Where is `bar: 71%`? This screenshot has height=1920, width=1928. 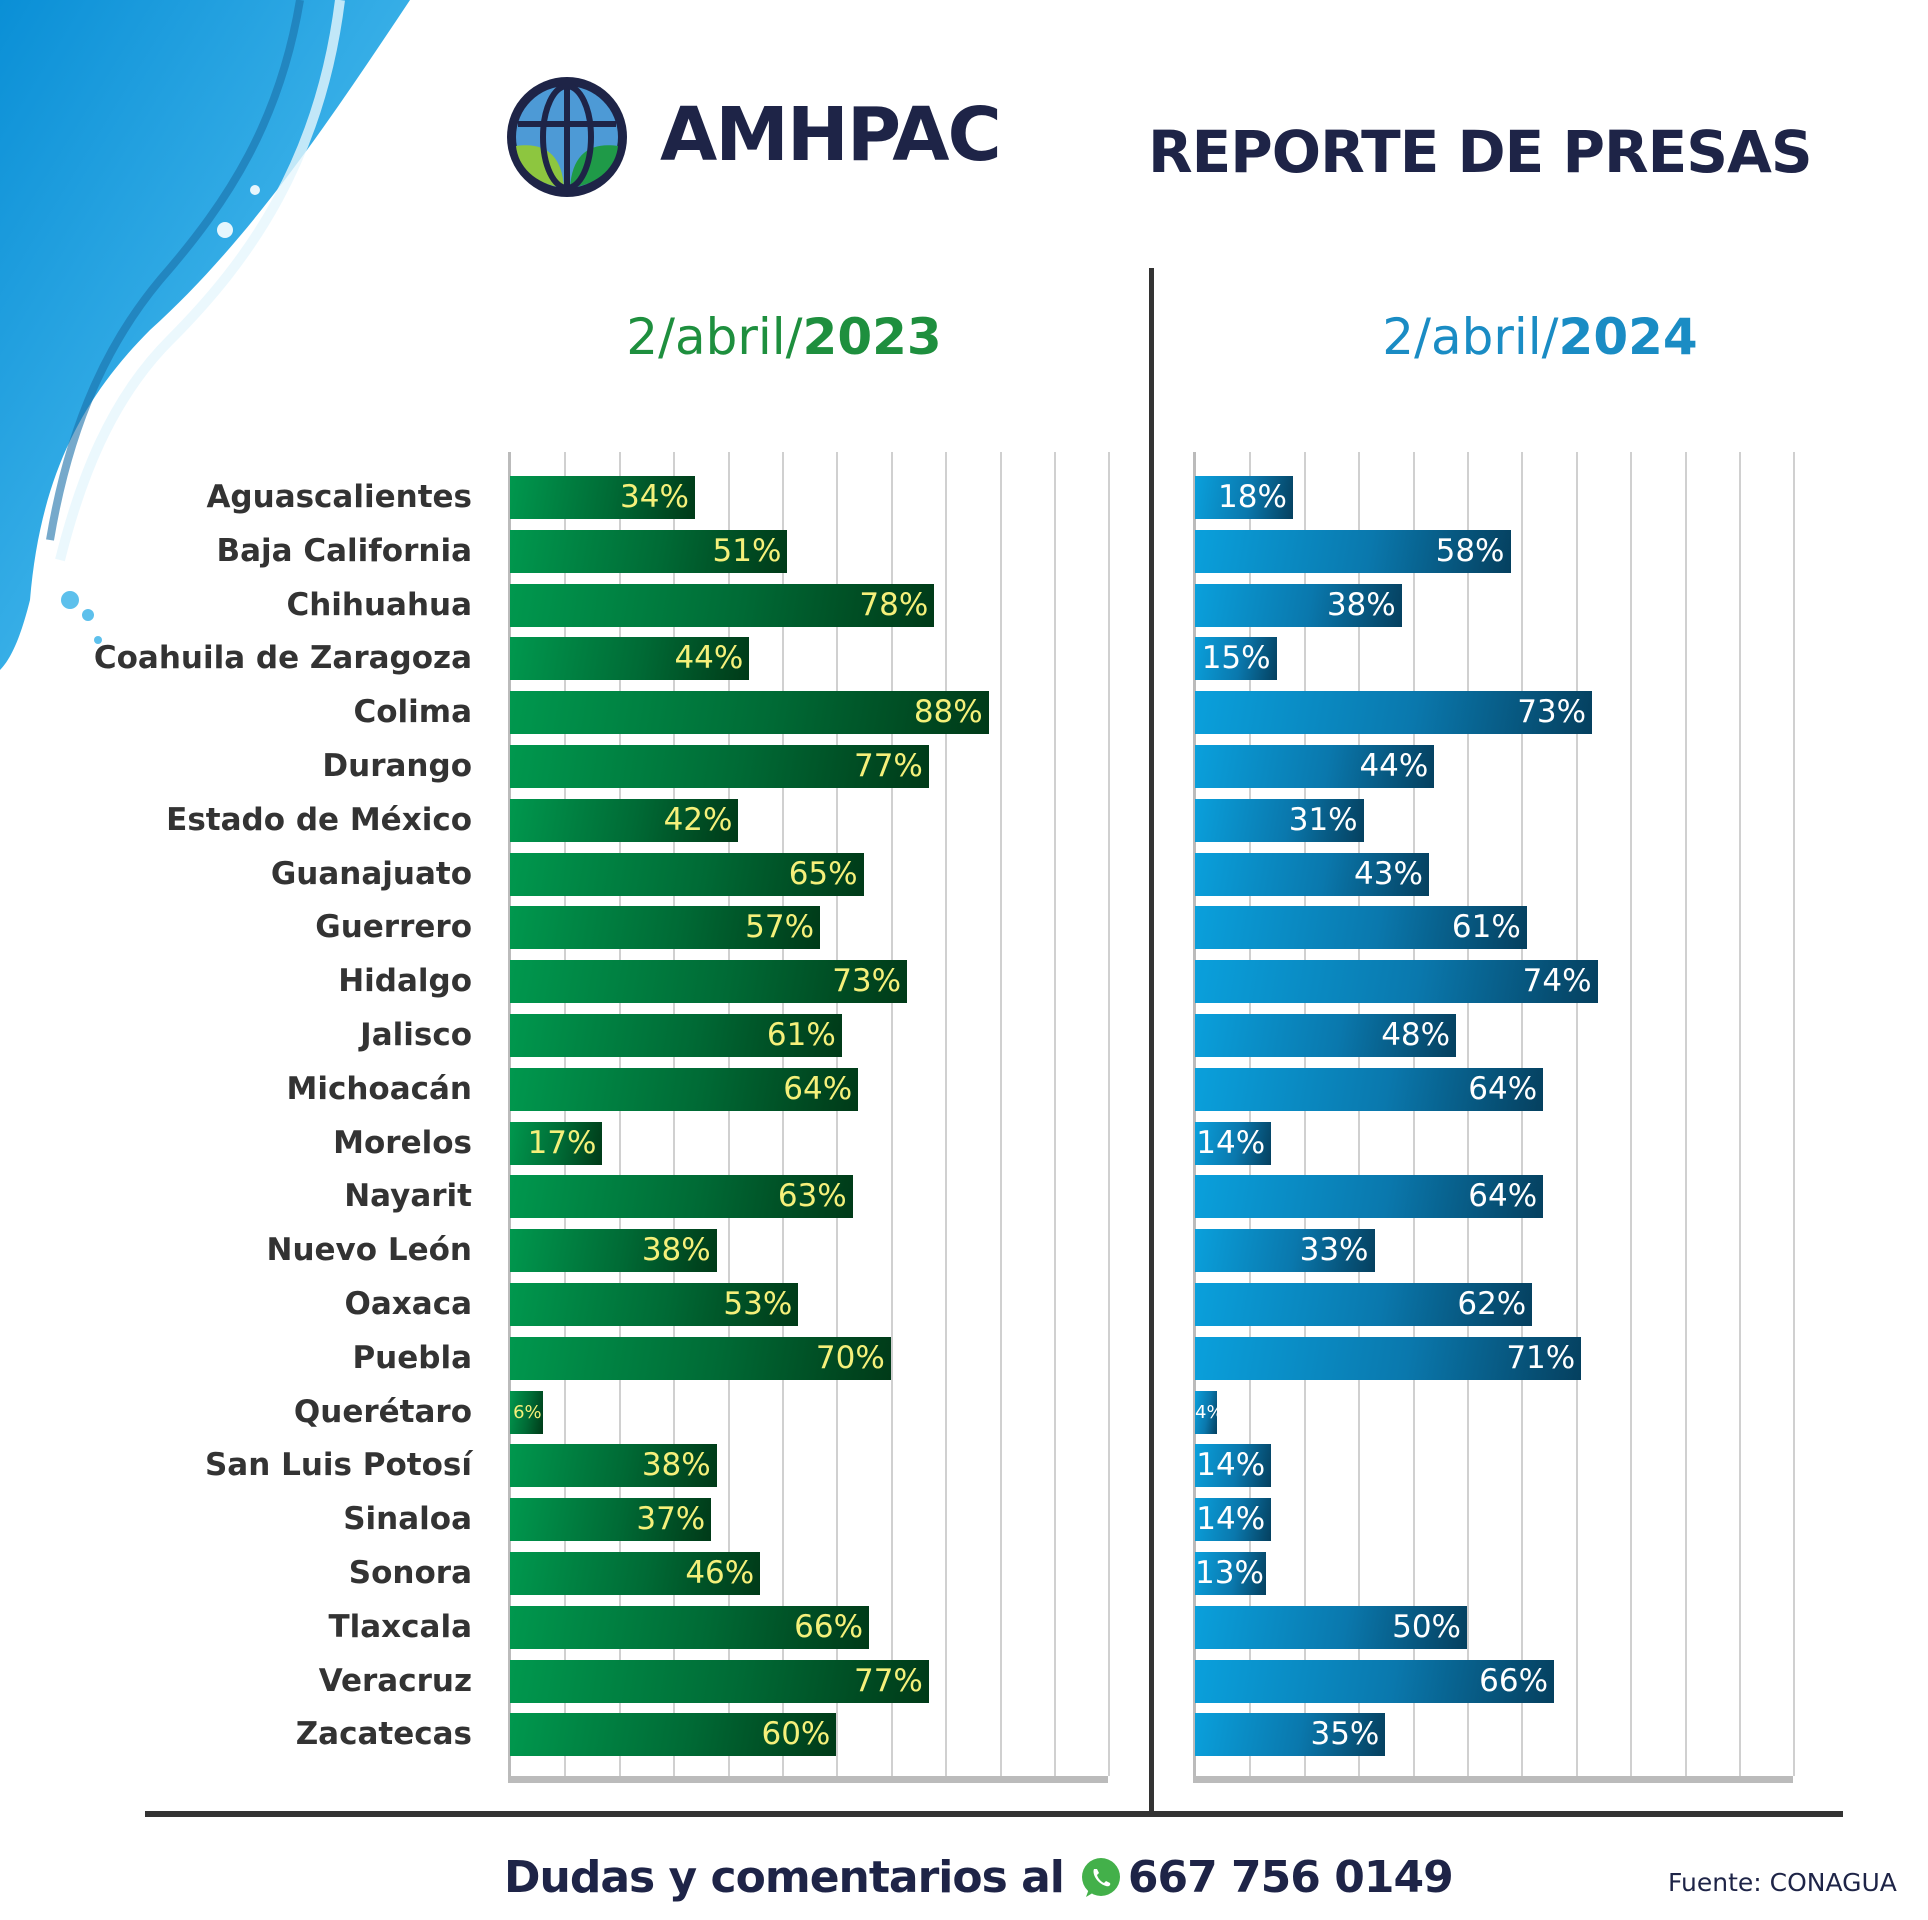
bar: 71% is located at coordinates (1388, 1358).